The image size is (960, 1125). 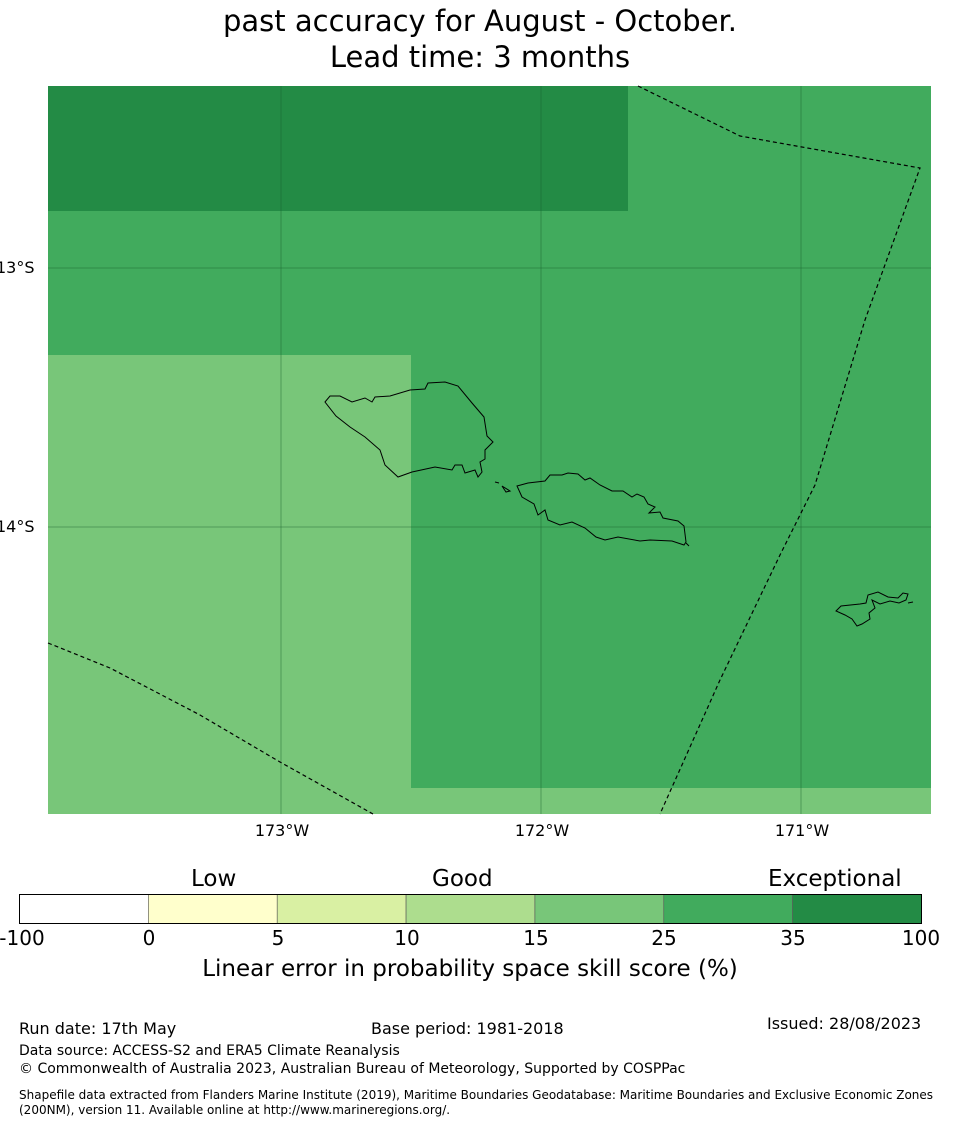 What do you see at coordinates (409, 429) in the screenshot?
I see `savaii-island` at bounding box center [409, 429].